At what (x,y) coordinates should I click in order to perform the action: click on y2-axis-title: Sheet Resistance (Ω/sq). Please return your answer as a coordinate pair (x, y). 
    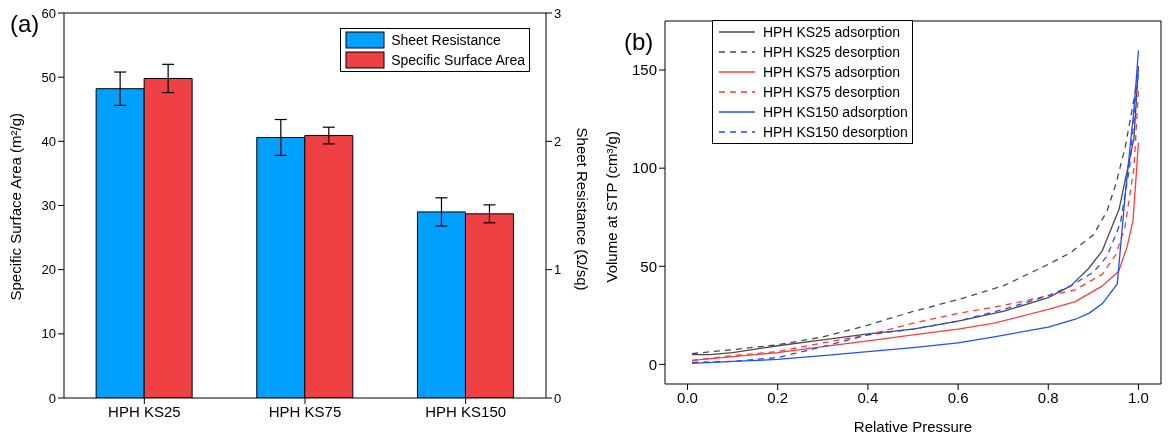
    Looking at the image, I should click on (582, 209).